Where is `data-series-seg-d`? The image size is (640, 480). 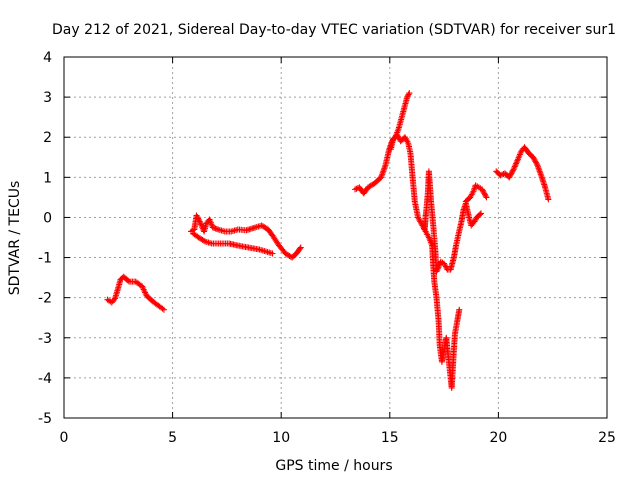
data-series-seg-d is located at coordinates (522, 173).